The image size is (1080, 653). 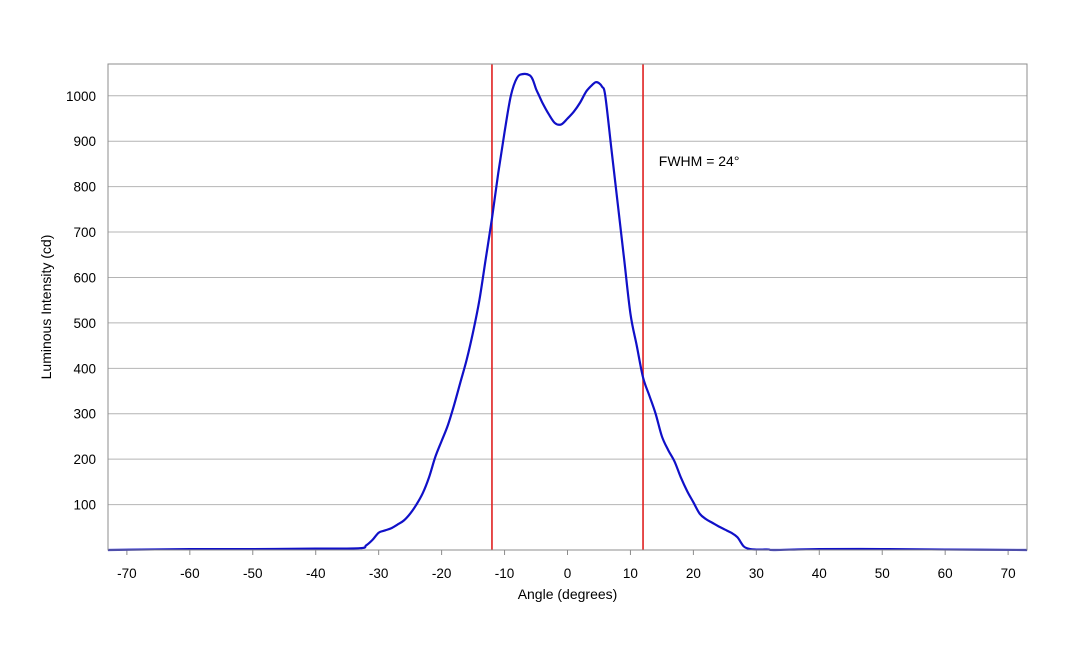 I want to click on x-tick-label: -70, so click(x=127, y=573).